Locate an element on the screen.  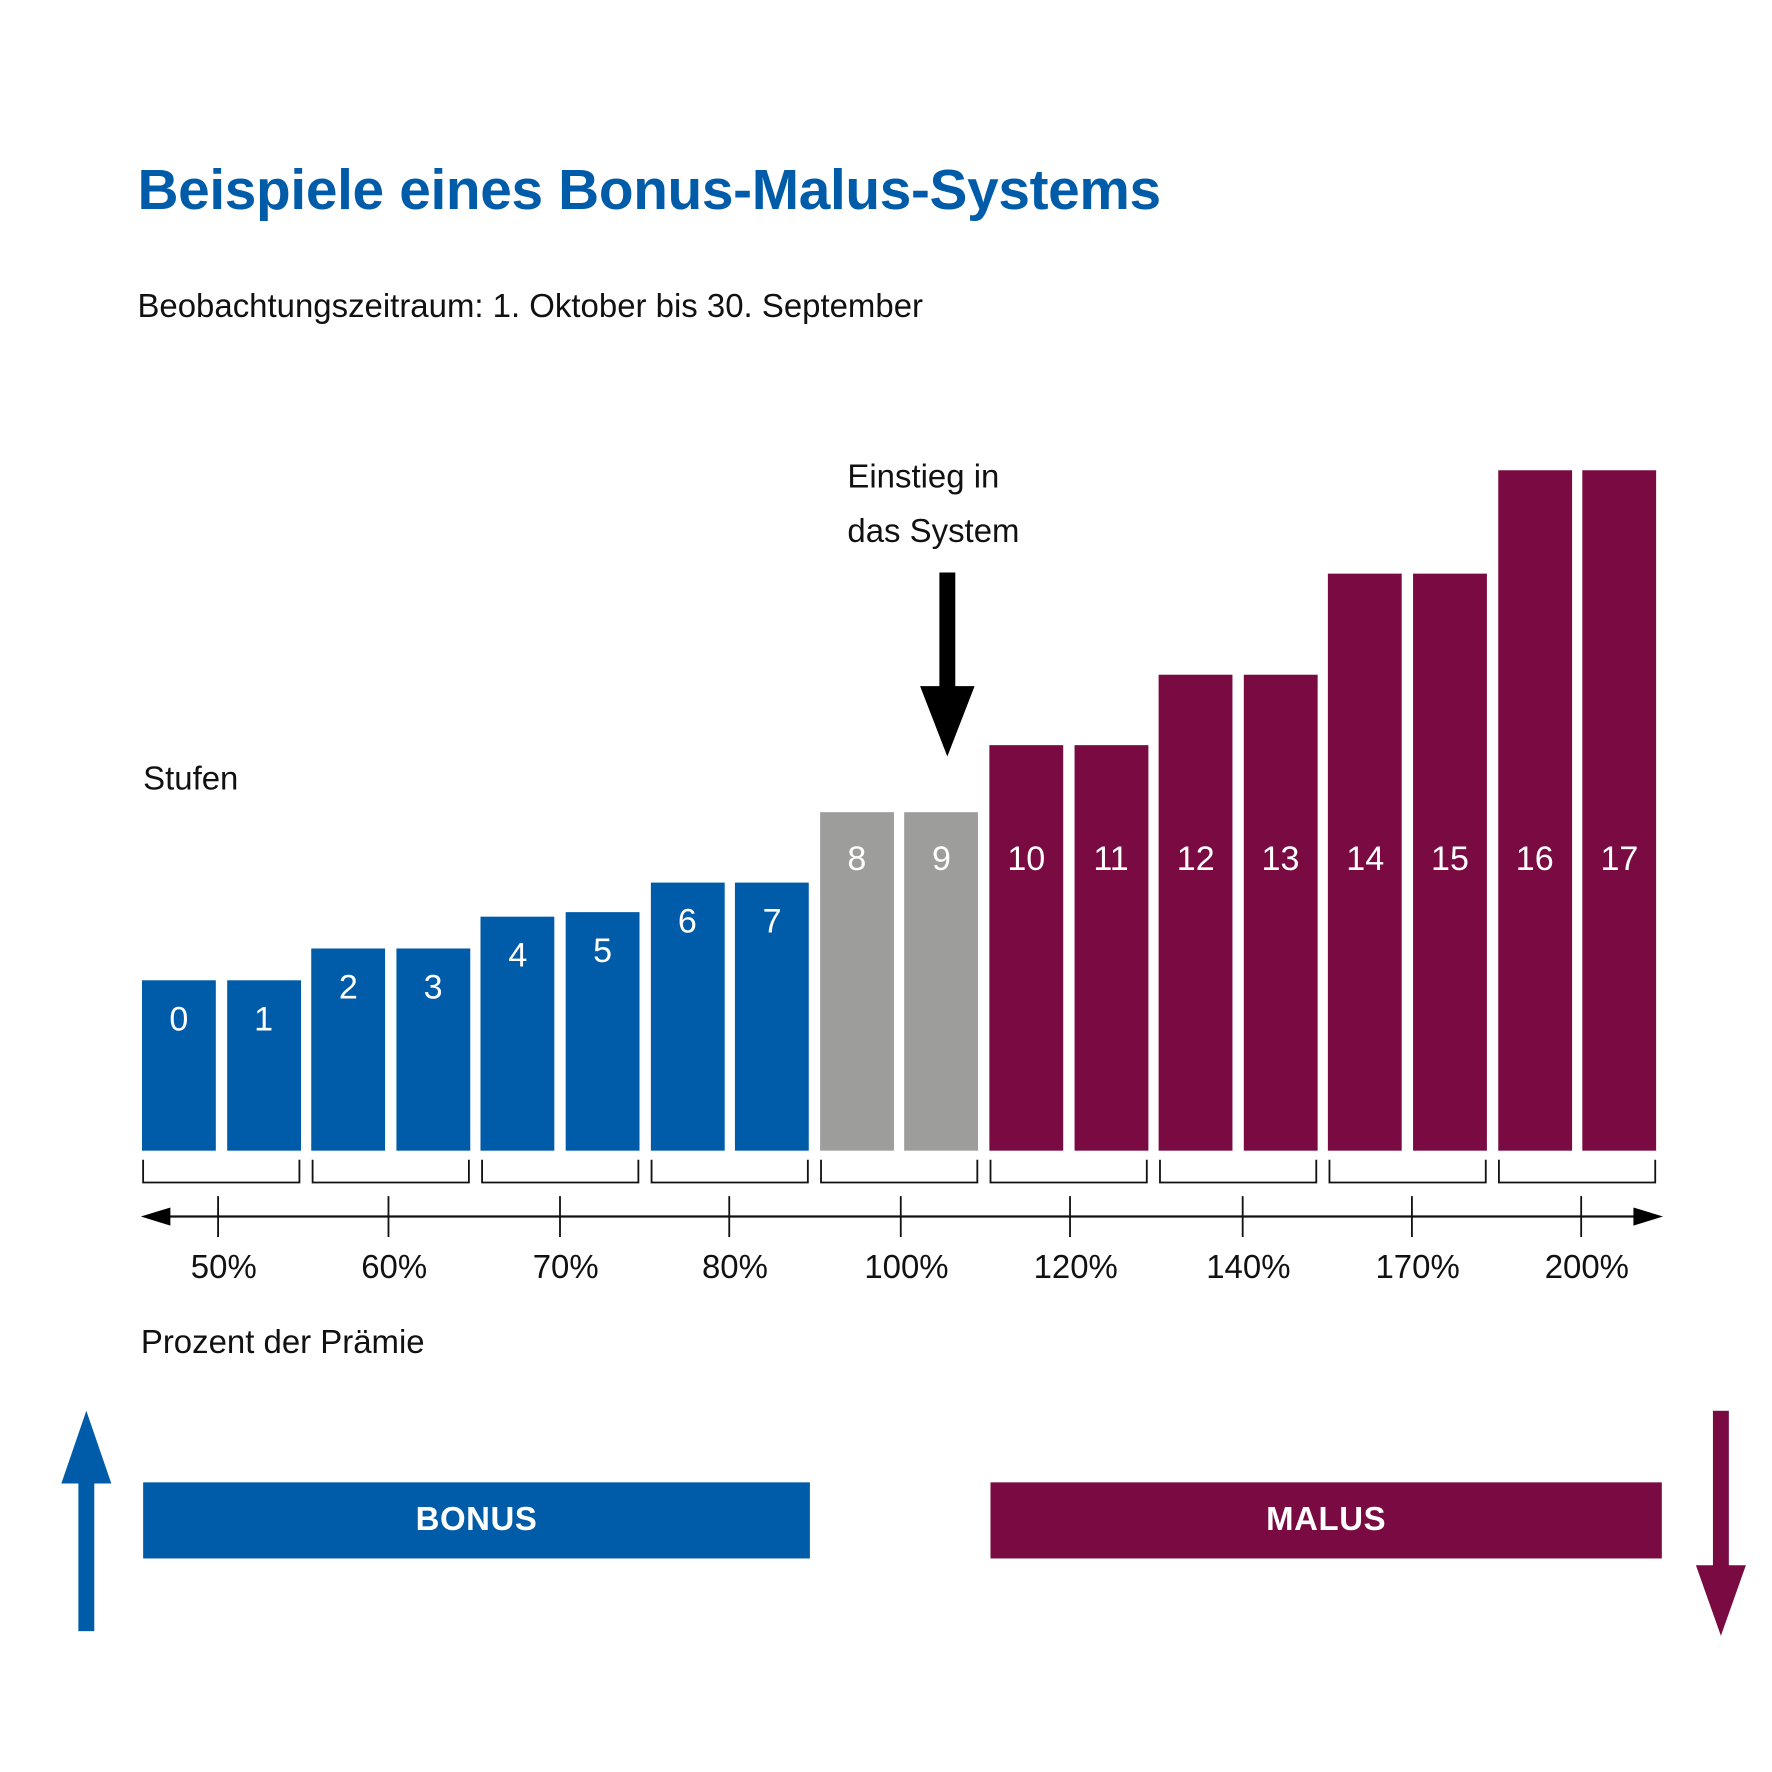
chart-title: Beispiele eines Bonus-Malus-Systems is located at coordinates (649, 189).